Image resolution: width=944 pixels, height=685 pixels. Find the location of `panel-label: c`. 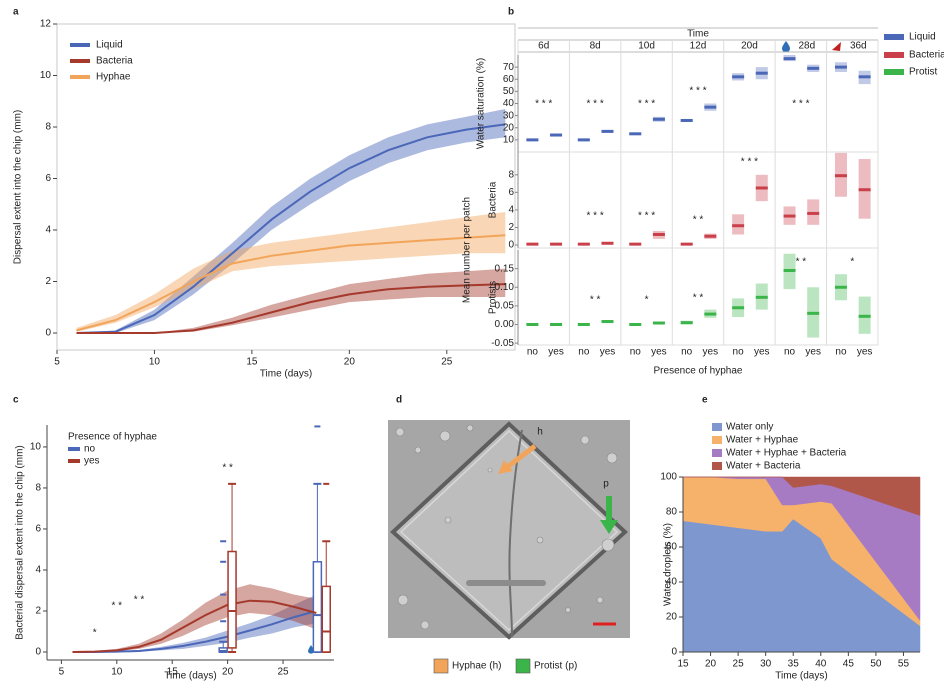

panel-label: c is located at coordinates (16, 400).